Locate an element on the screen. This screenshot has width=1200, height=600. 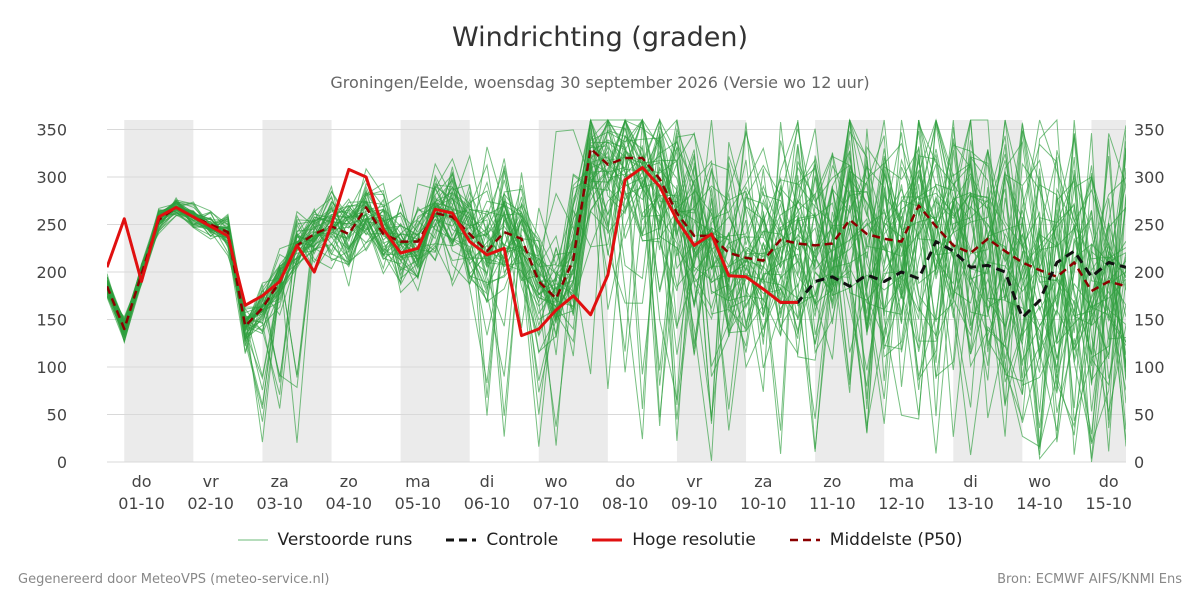
control-line is located at coordinates (953, 280).